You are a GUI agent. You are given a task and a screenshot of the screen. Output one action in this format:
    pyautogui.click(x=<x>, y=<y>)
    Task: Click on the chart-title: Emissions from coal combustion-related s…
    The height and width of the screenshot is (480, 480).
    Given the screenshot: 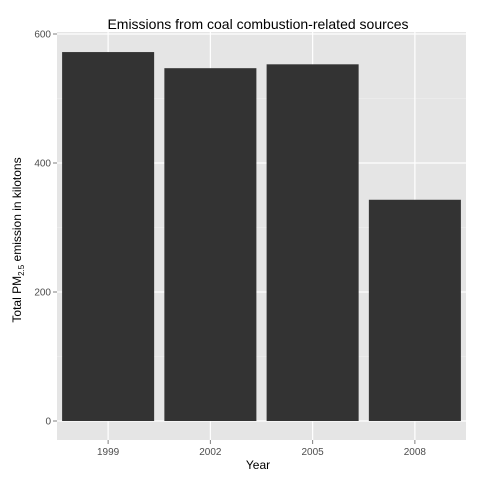 What is the action you would take?
    pyautogui.click(x=257, y=24)
    